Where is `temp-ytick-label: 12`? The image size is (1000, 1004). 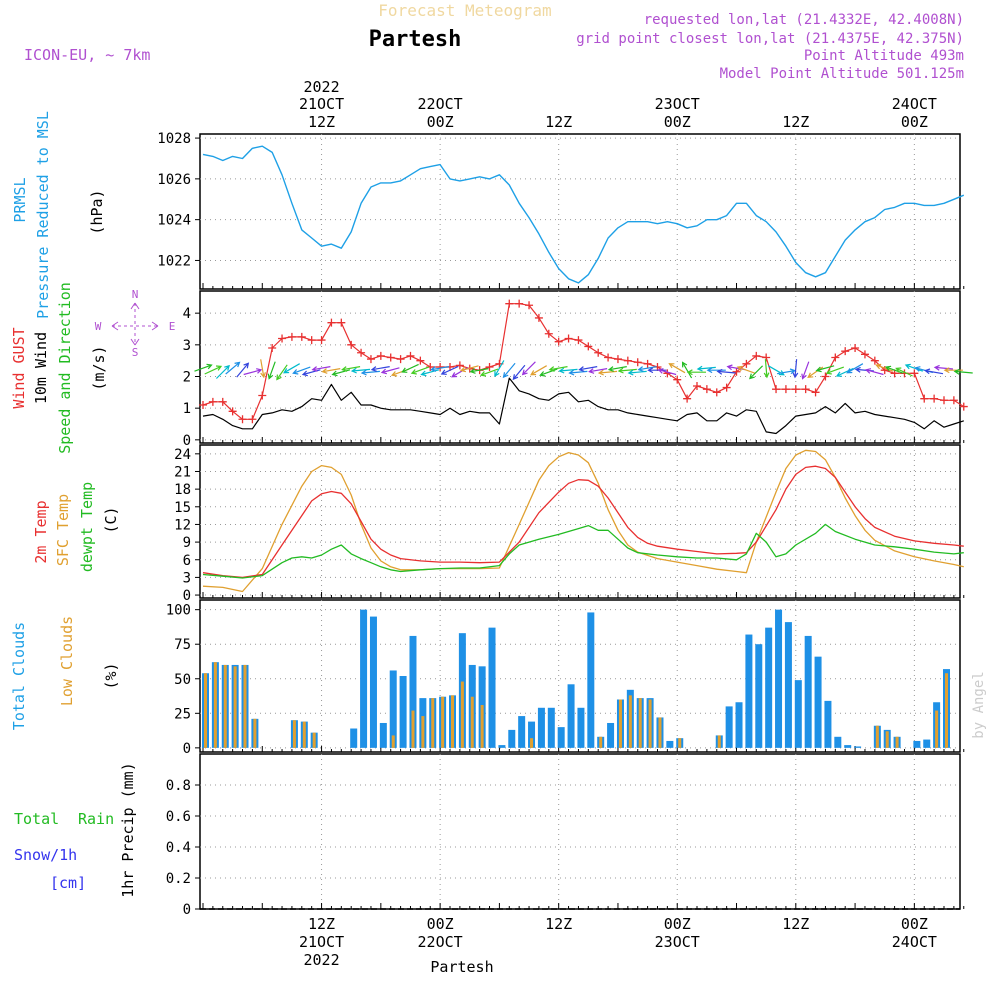
temp-ytick-label: 12 is located at coordinates (182, 525).